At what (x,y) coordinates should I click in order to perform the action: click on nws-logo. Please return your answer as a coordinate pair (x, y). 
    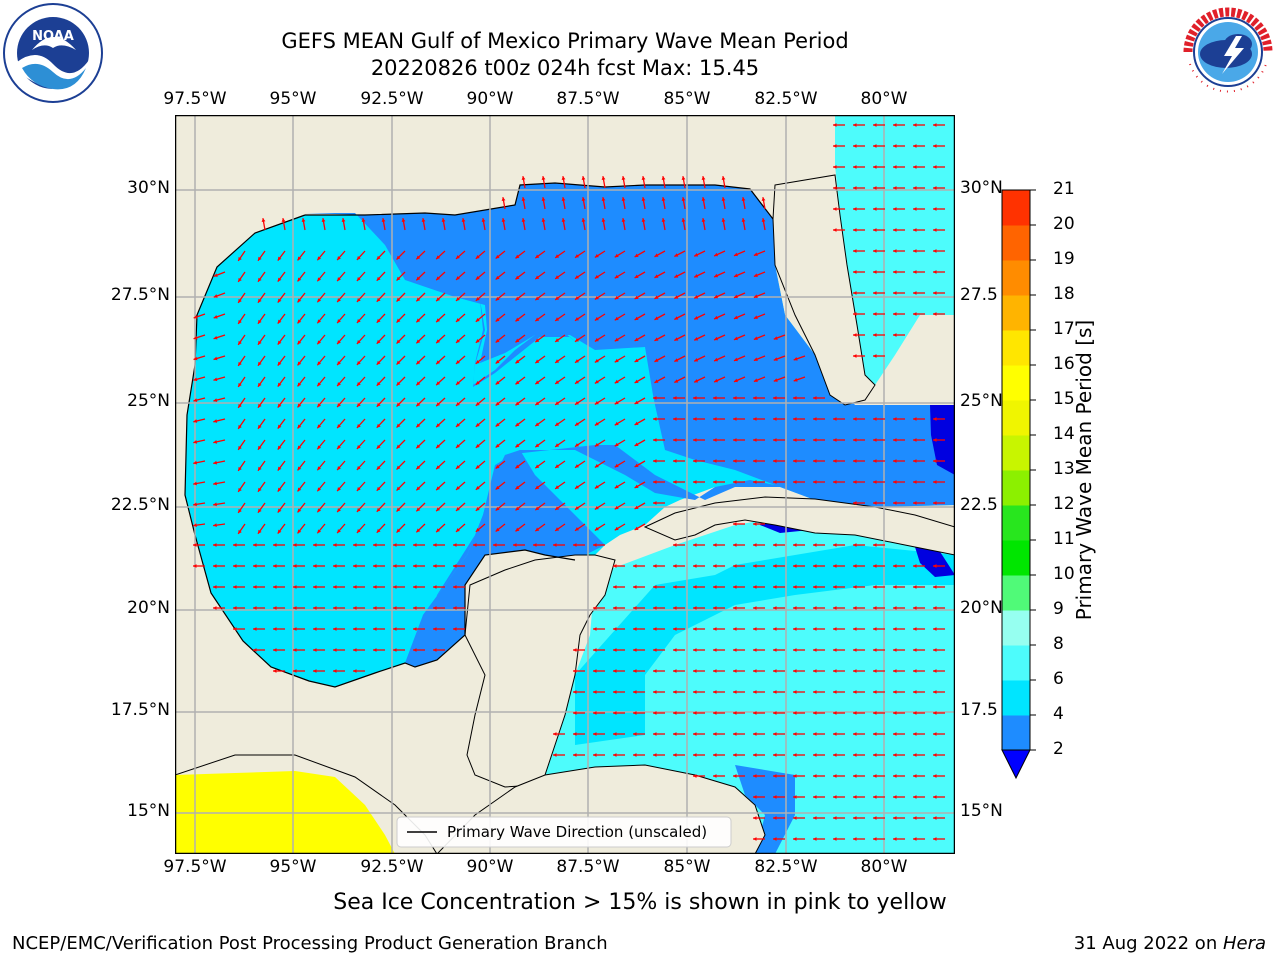
    Looking at the image, I should click on (1228, 54).